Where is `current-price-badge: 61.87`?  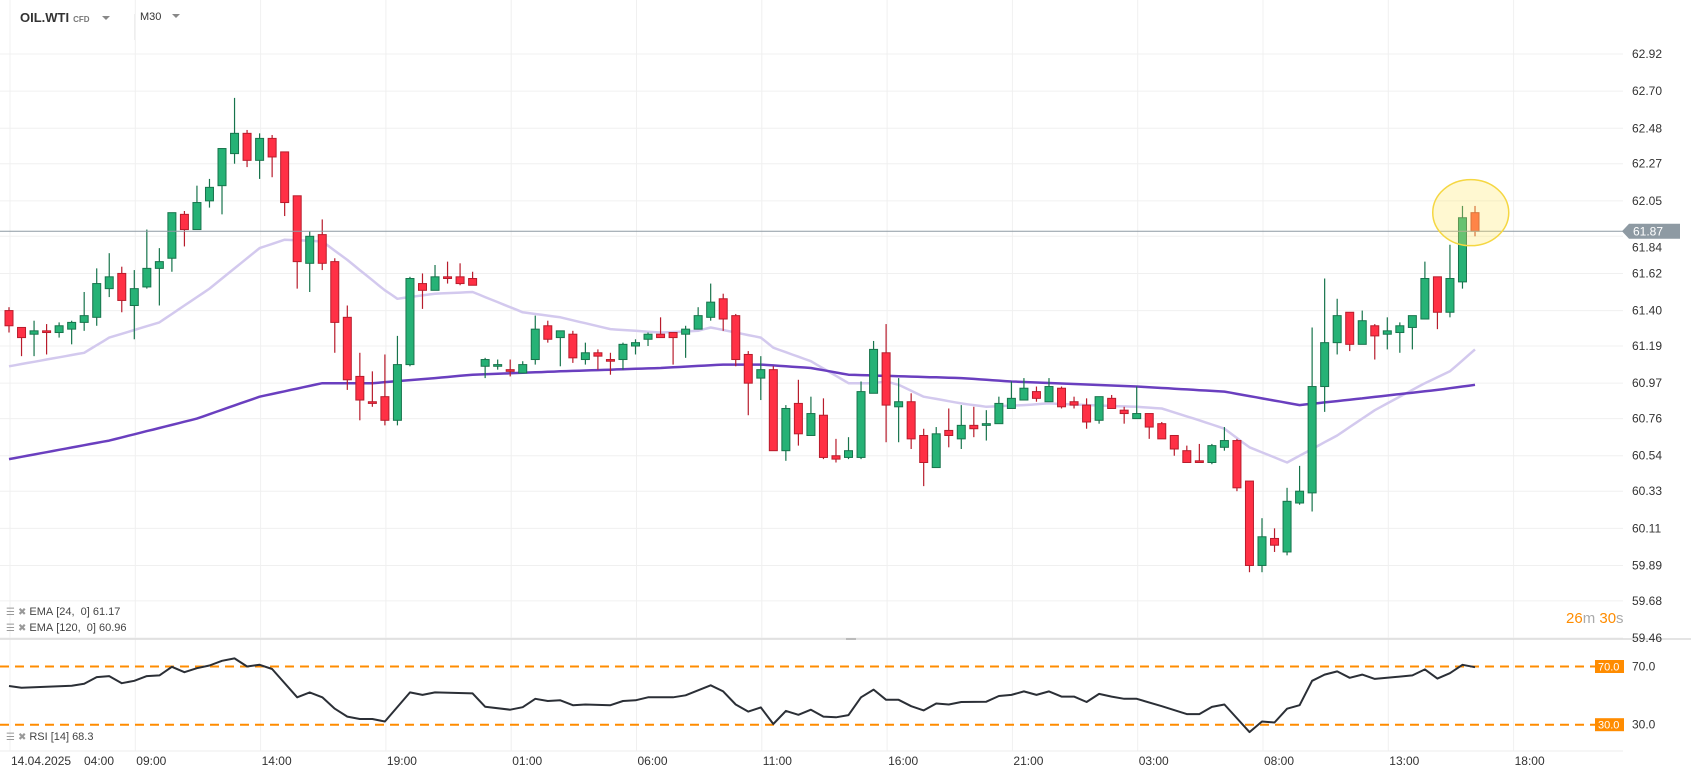 current-price-badge: 61.87 is located at coordinates (1651, 231).